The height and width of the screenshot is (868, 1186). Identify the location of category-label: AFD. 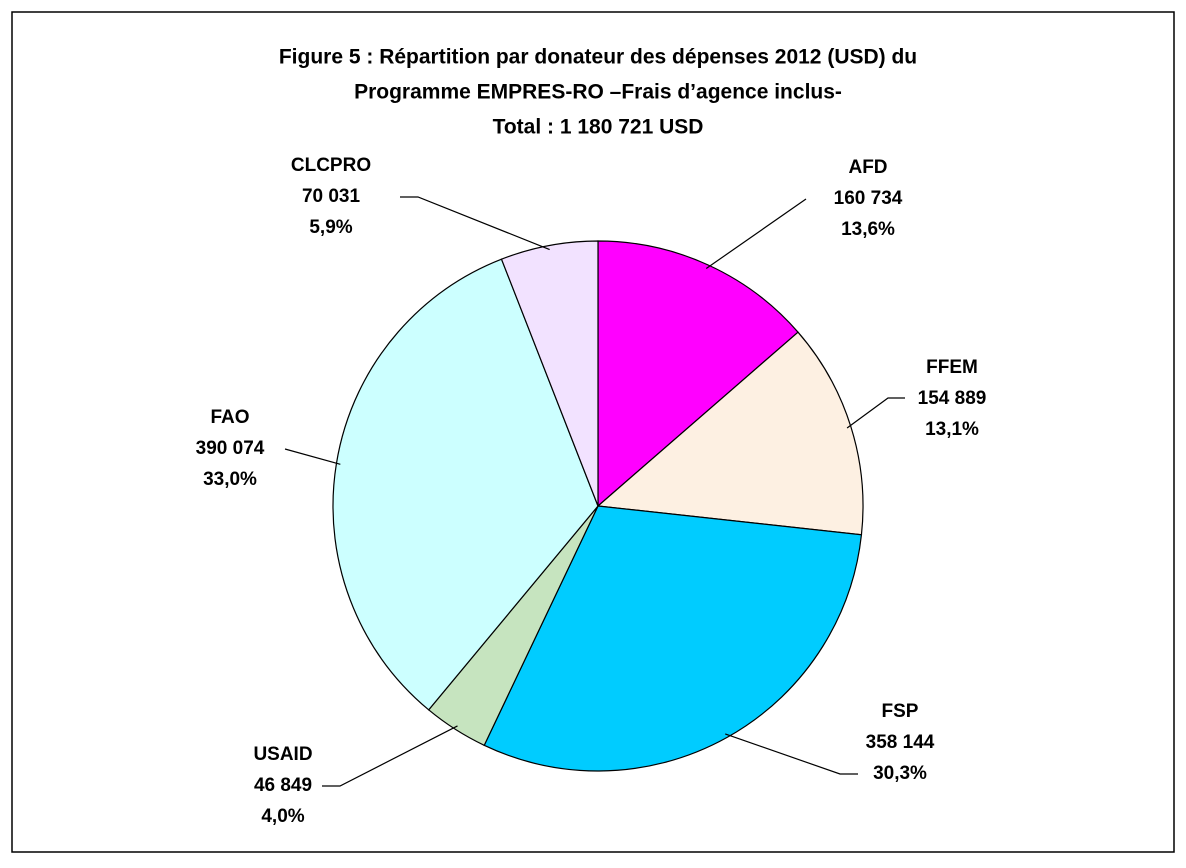
(867, 167).